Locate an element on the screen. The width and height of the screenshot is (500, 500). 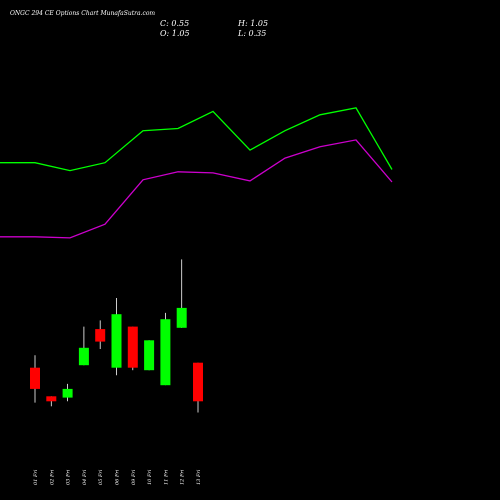
x-tick-label: 10 Fri is located at coordinates (150, 477).